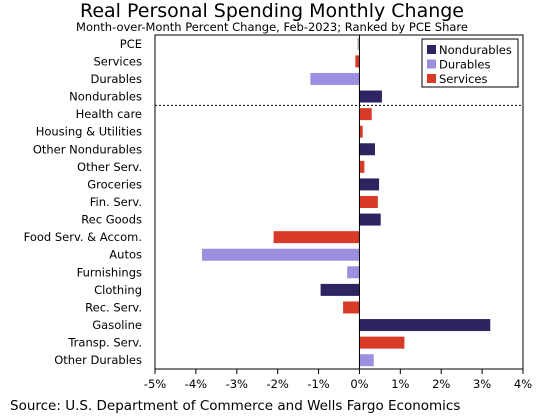 The width and height of the screenshot is (544, 420). I want to click on x-tick-label: -3%, so click(237, 384).